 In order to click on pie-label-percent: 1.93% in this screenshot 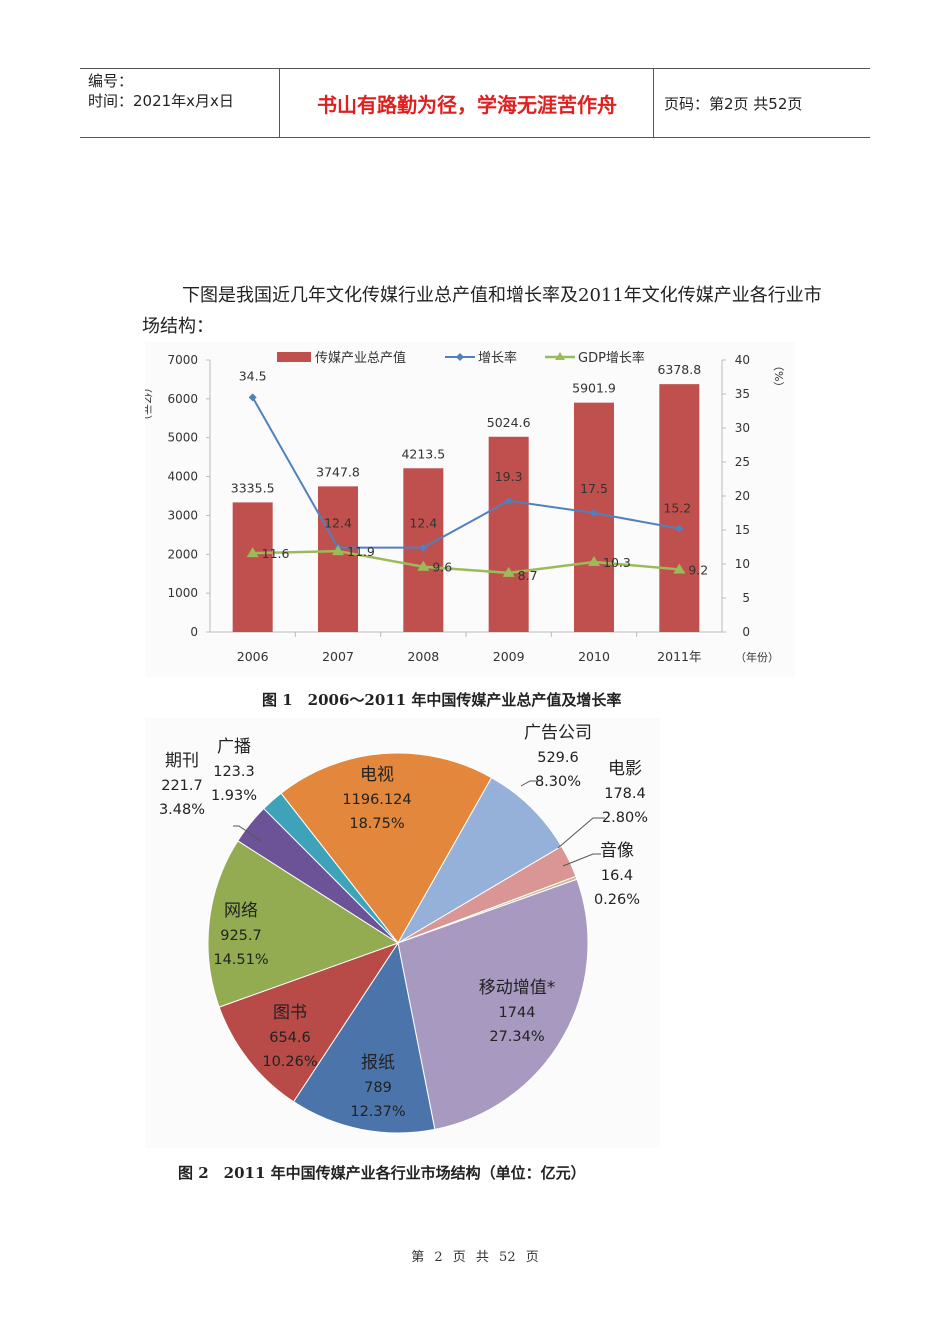, I will do `click(234, 796)`.